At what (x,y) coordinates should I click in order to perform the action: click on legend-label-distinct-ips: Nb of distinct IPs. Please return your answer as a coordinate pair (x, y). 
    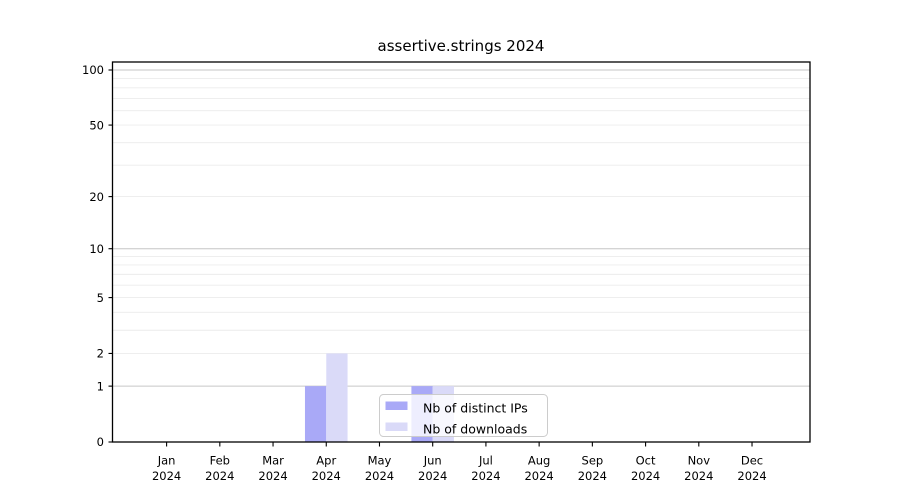
    Looking at the image, I should click on (475, 408).